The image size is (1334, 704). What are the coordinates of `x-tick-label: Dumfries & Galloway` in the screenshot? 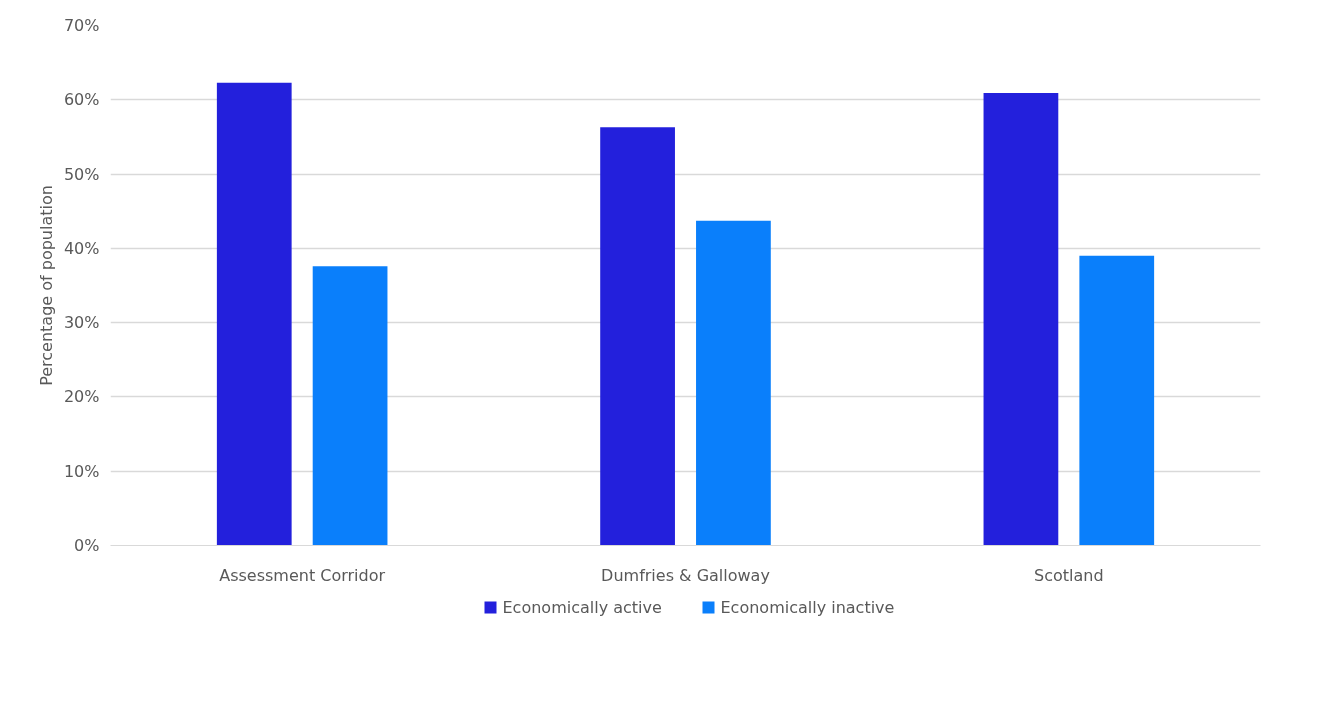 It's located at (685, 575).